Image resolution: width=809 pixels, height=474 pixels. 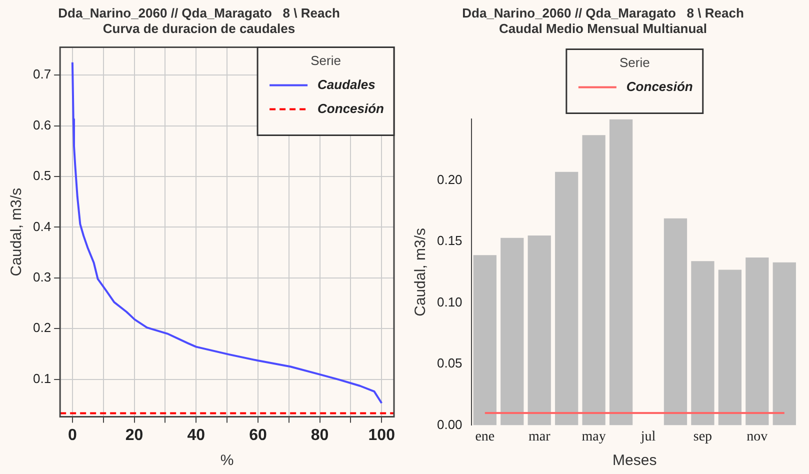 What do you see at coordinates (42, 226) in the screenshot?
I see `y-tick-label: 0.4` at bounding box center [42, 226].